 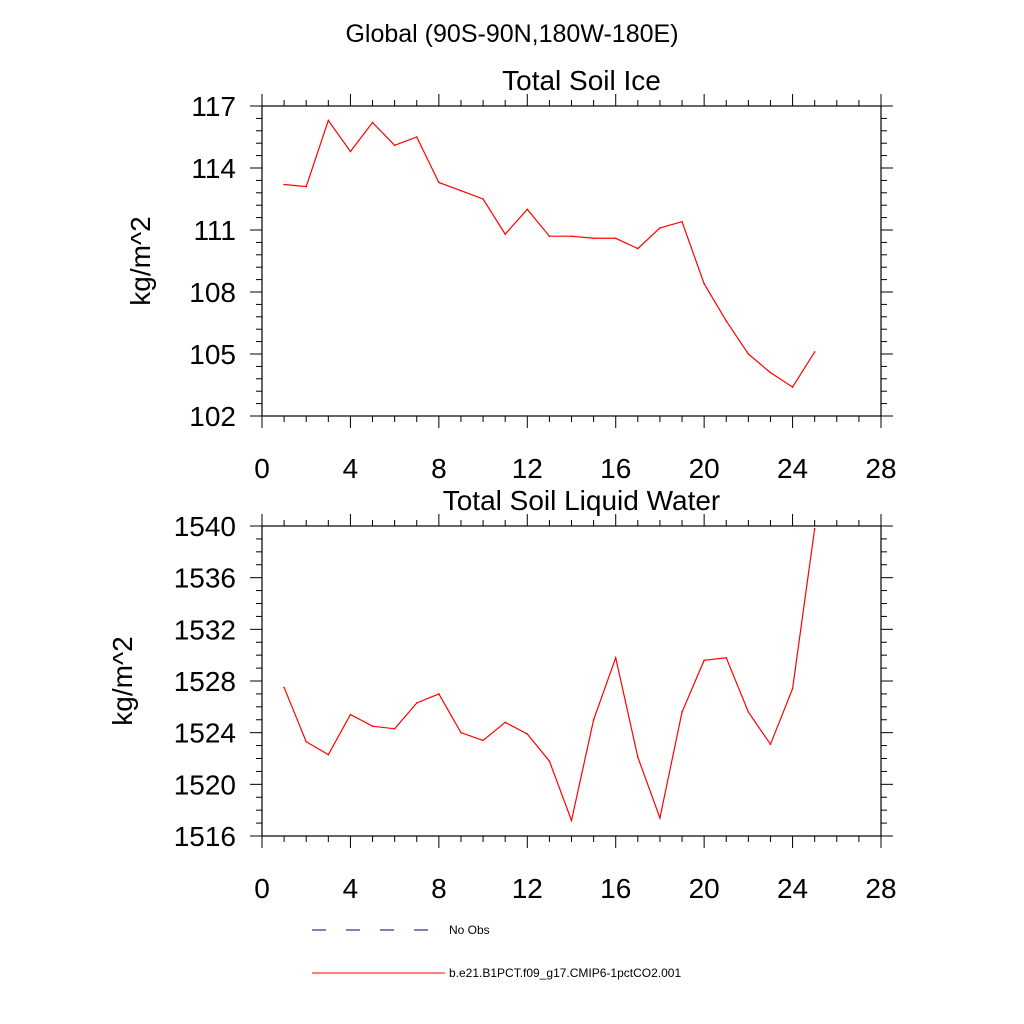 What do you see at coordinates (205, 629) in the screenshot?
I see `y-tick-label: 1532` at bounding box center [205, 629].